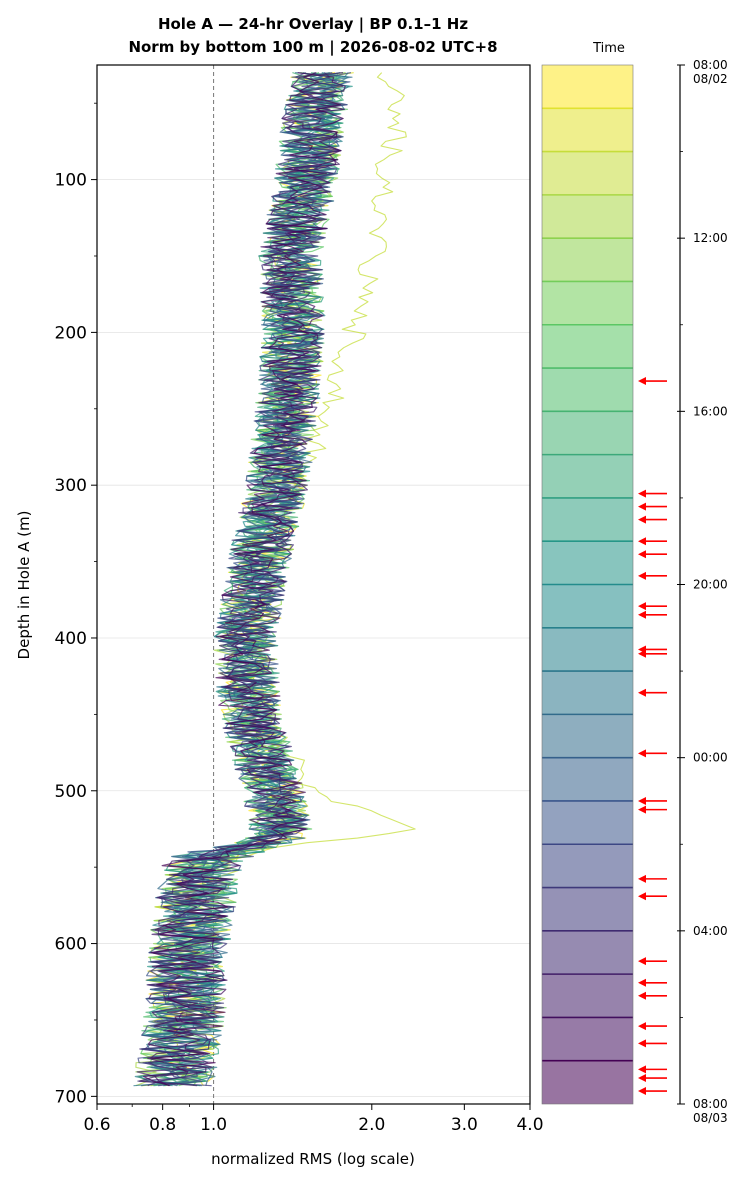 The height and width of the screenshot is (1181, 750). I want to click on x-axis-label: normalized RMS (log scale), so click(313, 1159).